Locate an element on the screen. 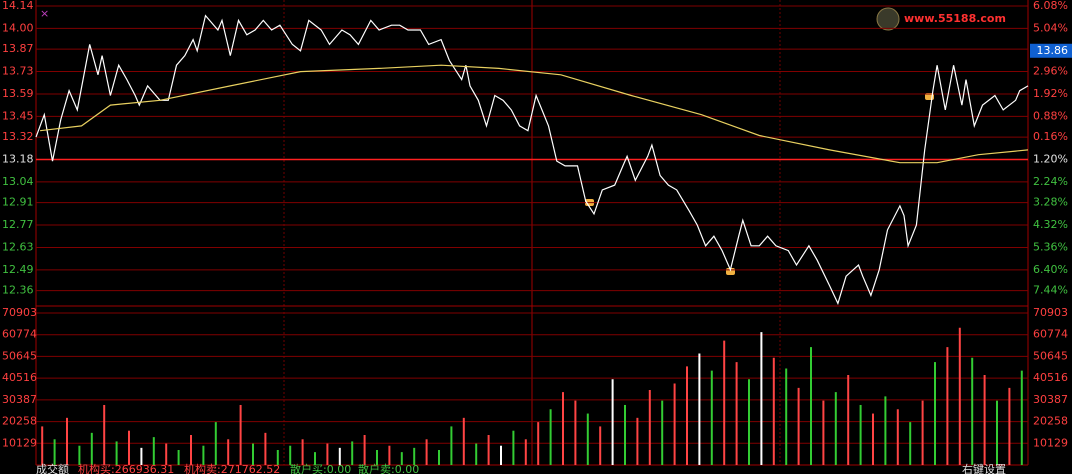 The height and width of the screenshot is (474, 1072). y-tick-label: 13.87 is located at coordinates (18, 48).